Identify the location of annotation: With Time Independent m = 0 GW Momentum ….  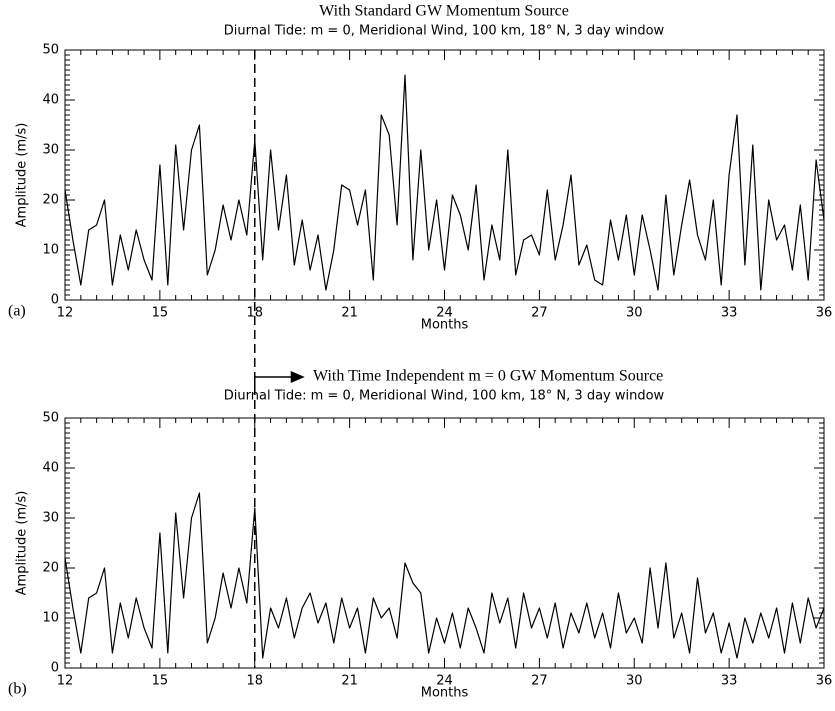
(488, 376).